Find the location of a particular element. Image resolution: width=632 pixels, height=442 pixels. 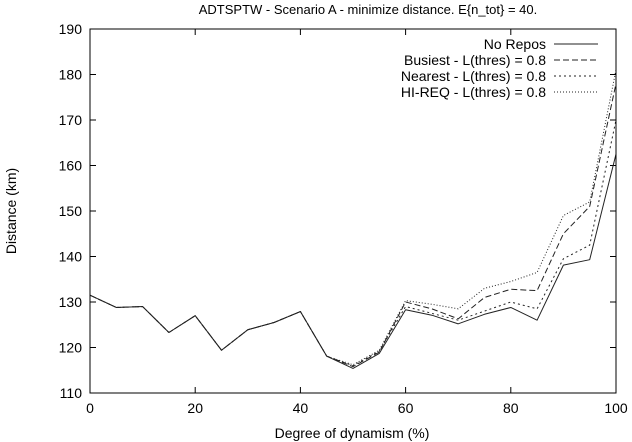

y-tick-label: 160 is located at coordinates (71, 166).